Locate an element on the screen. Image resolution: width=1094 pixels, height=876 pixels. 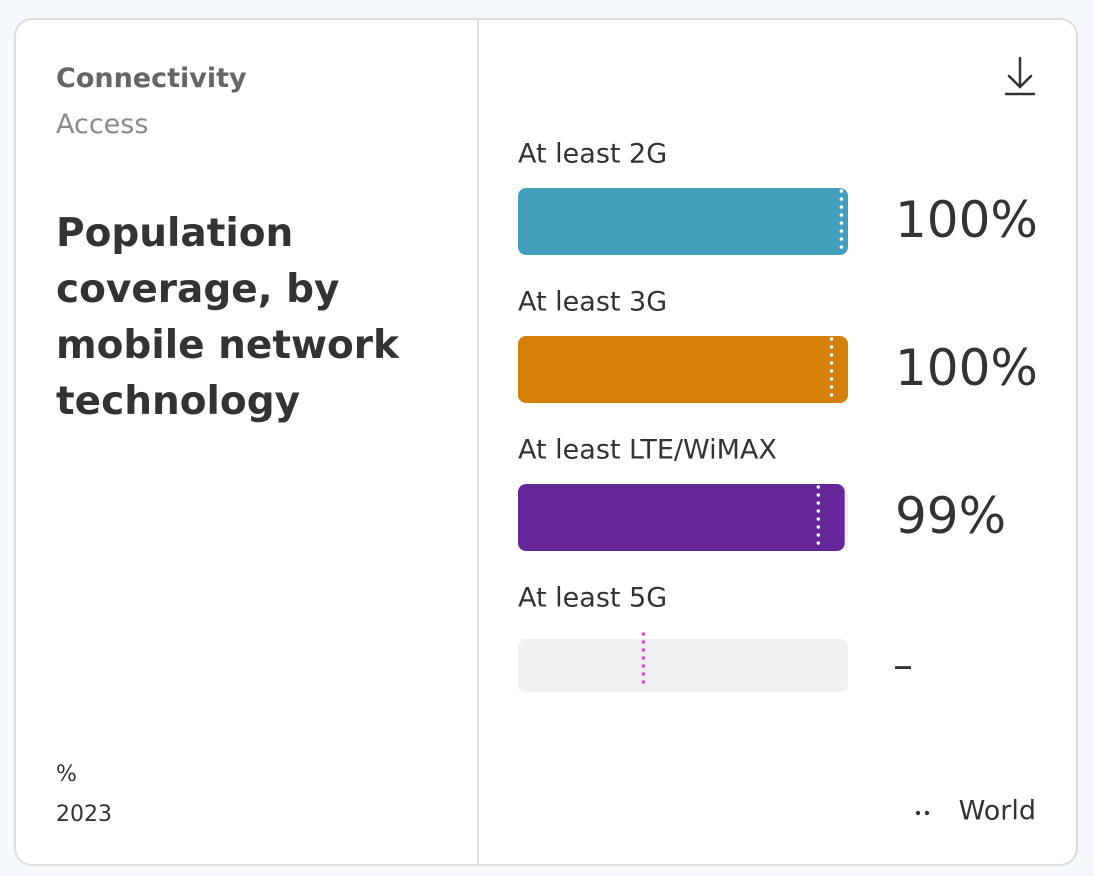
value-label: – is located at coordinates (903, 666).